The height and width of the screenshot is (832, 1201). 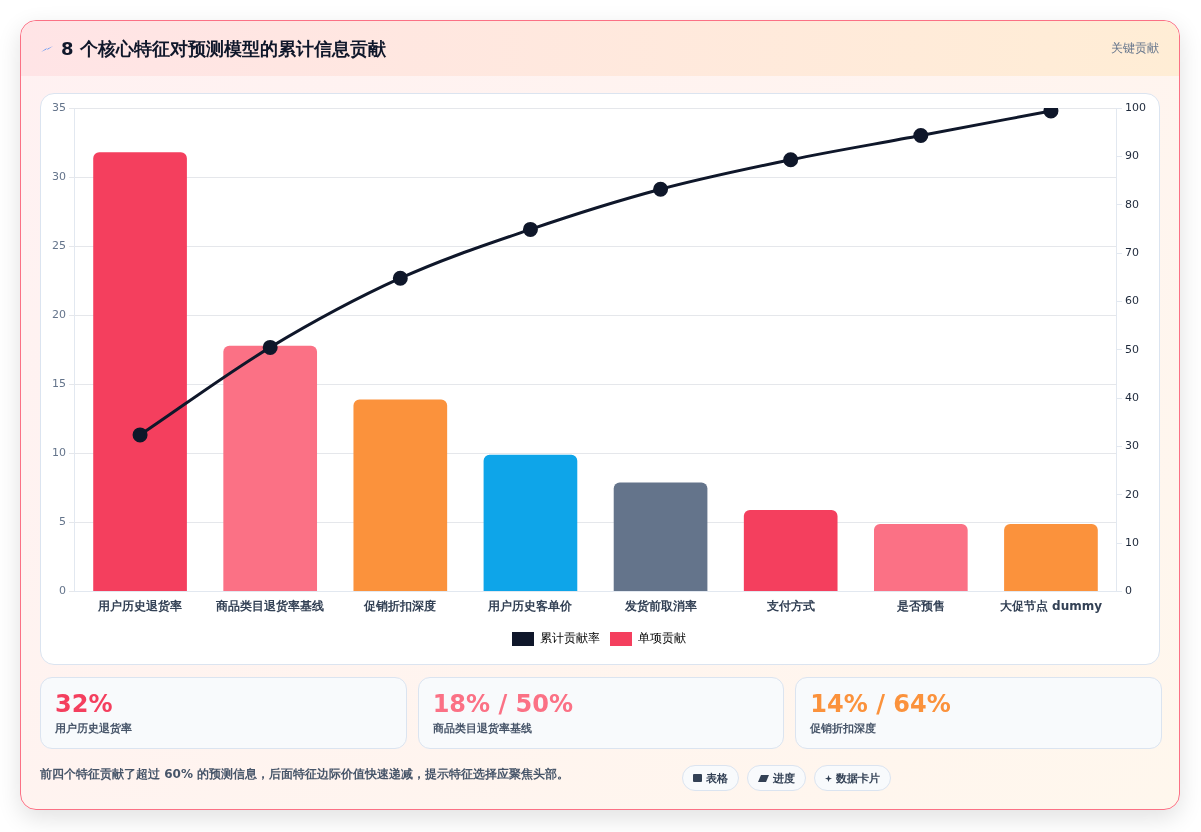 I want to click on y-tick-label: 0, so click(x=62, y=591).